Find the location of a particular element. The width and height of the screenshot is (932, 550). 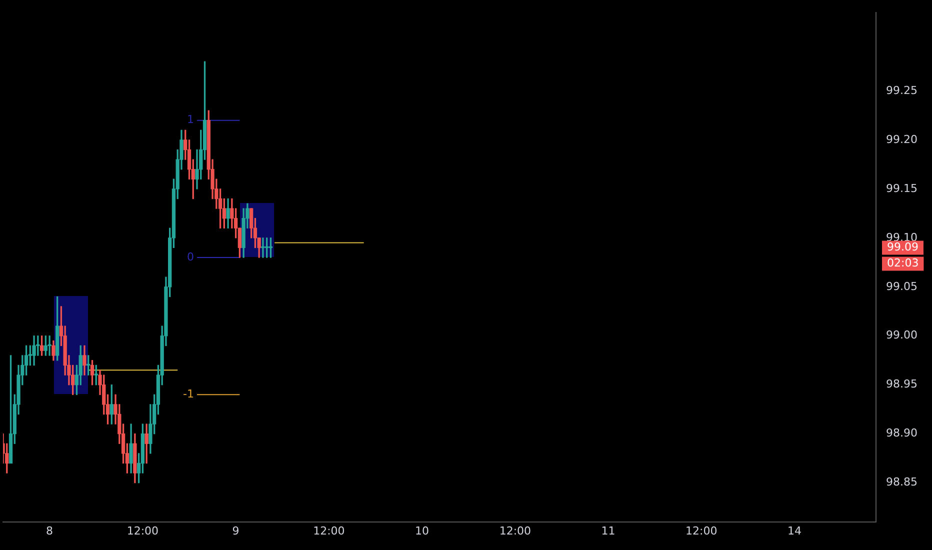

y-tick-label: 98.90 is located at coordinates (902, 433).